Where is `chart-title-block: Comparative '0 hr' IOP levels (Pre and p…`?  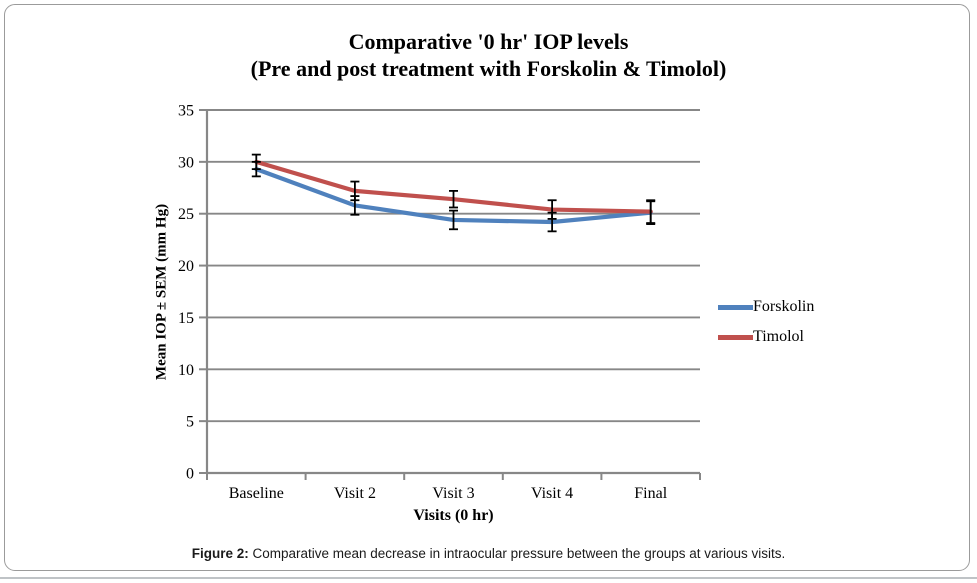
chart-title-block: Comparative '0 hr' IOP levels (Pre and p… is located at coordinates (488, 55).